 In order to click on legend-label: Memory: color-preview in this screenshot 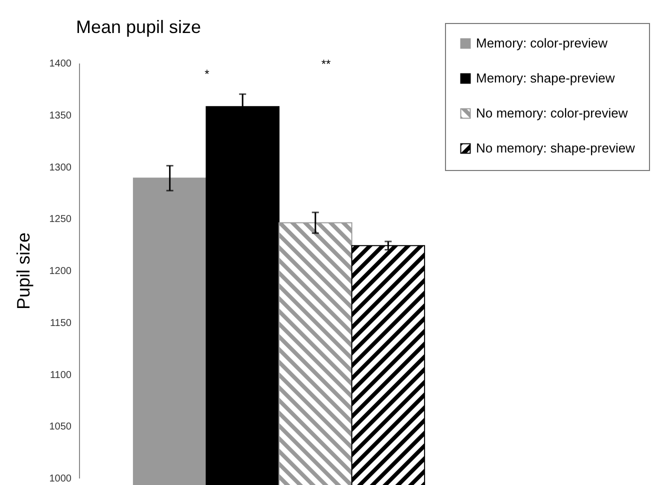, I will do `click(542, 43)`.